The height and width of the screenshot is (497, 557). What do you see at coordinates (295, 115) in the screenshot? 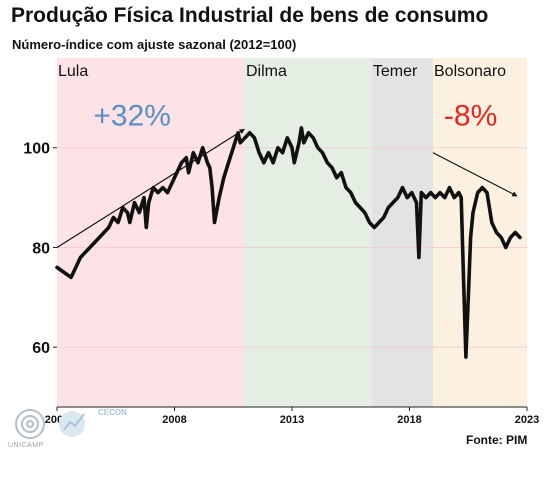
I see `annotations: +32% -8%` at bounding box center [295, 115].